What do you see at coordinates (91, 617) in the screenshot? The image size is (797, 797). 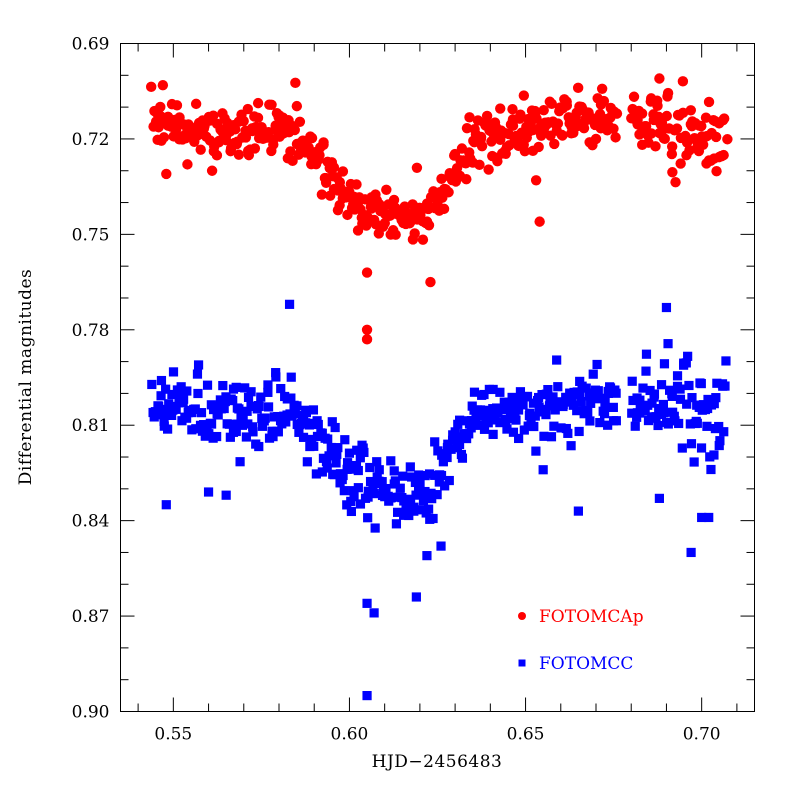 I see `y-tick-label: 0.87` at bounding box center [91, 617].